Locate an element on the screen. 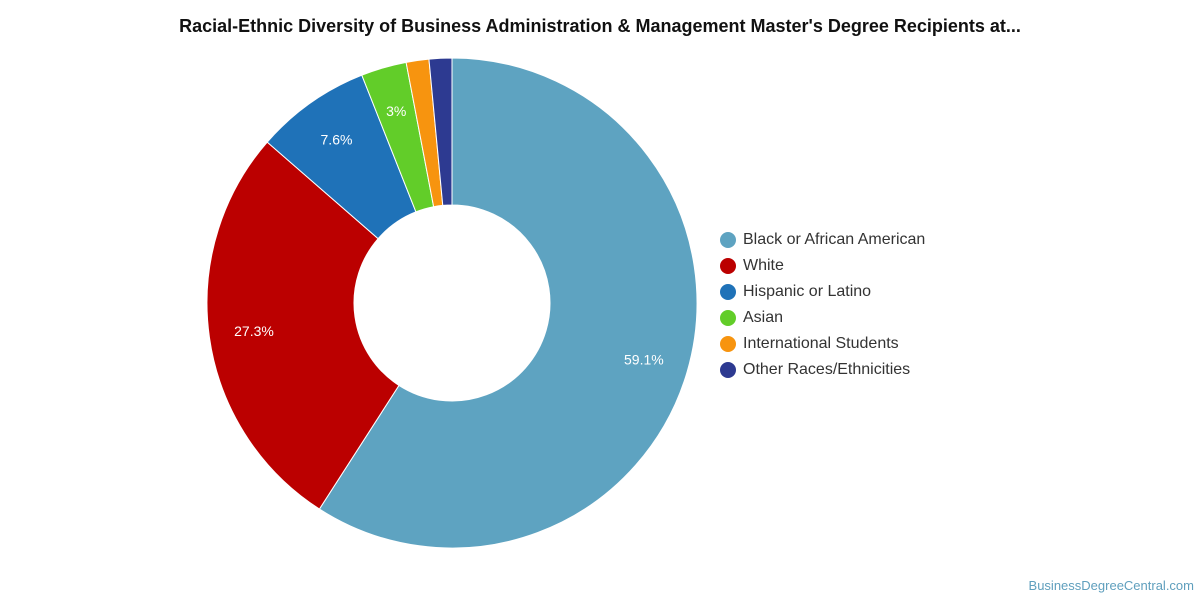 The width and height of the screenshot is (1200, 600). legend-item-2: Hispanic or Latino is located at coordinates (822, 292).